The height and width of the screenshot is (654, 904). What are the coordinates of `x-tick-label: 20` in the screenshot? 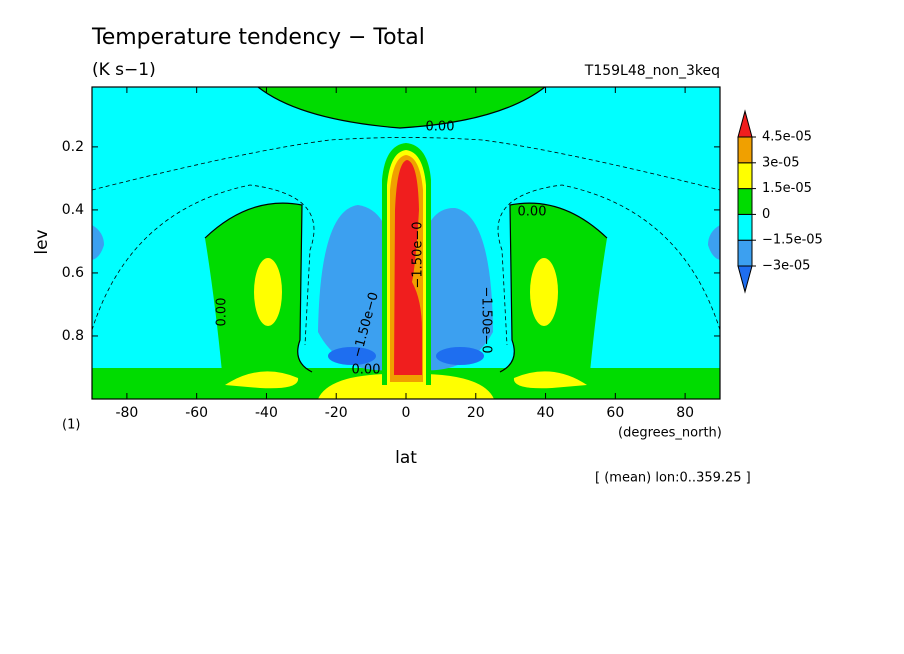 It's located at (476, 413).